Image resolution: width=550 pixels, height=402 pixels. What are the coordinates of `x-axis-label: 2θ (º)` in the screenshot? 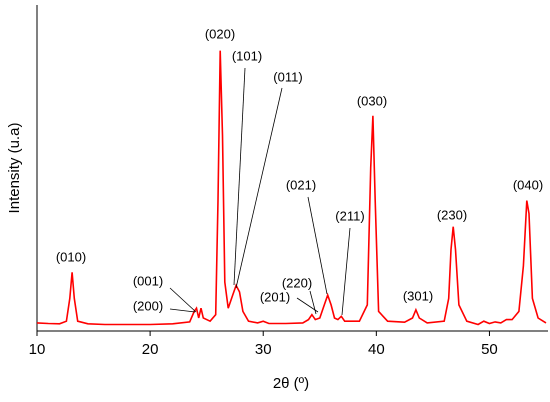 It's located at (291, 383).